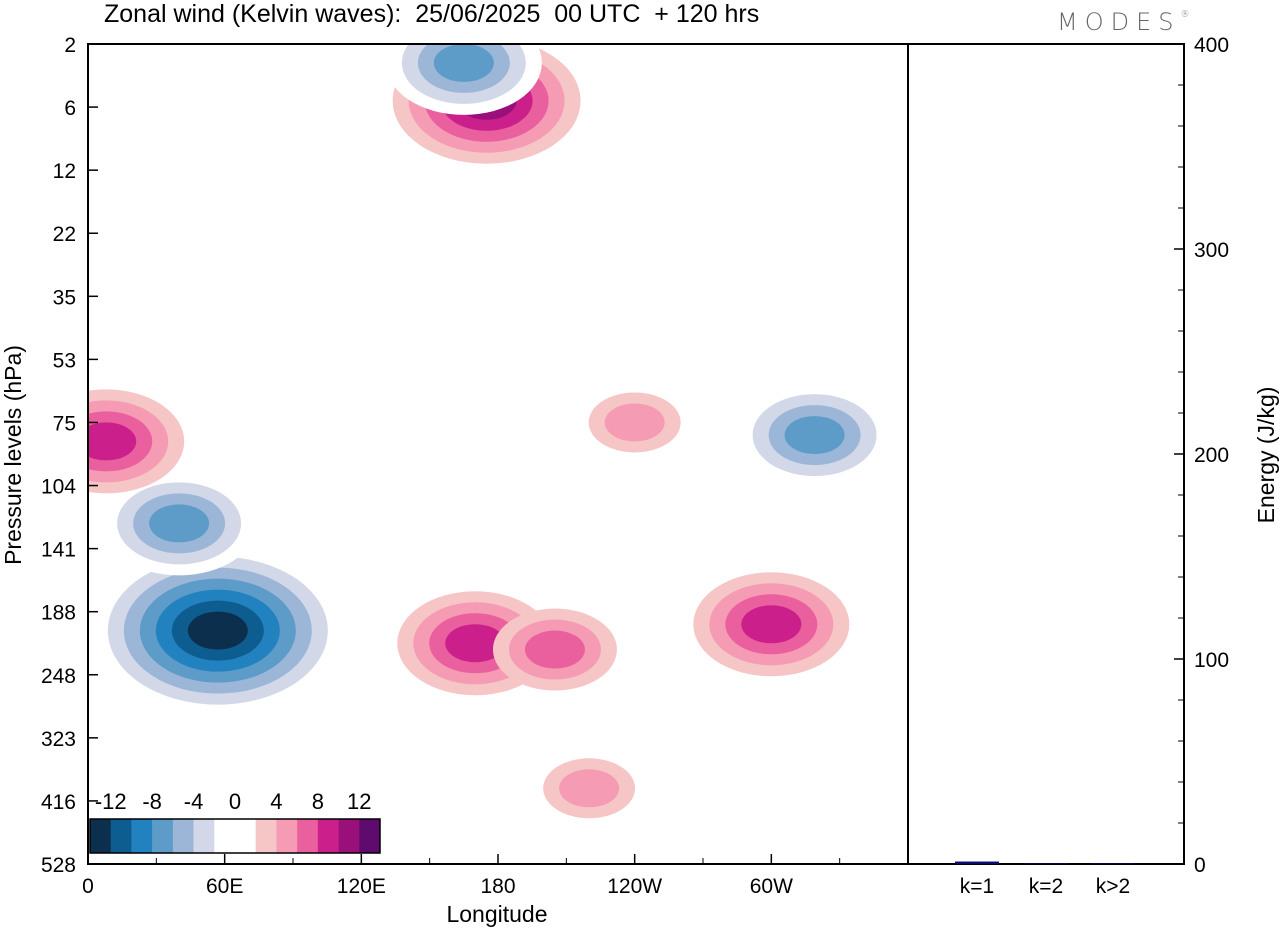  Describe the element at coordinates (235, 801) in the screenshot. I see `colorbar-tick-label: 0` at that location.